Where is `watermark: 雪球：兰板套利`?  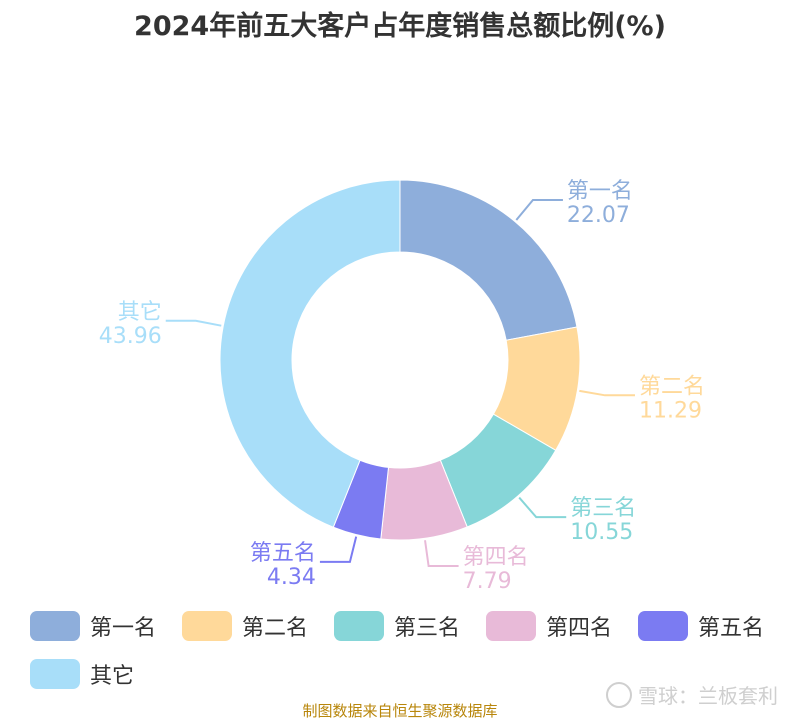 watermark: 雪球：兰板套利 is located at coordinates (692, 694).